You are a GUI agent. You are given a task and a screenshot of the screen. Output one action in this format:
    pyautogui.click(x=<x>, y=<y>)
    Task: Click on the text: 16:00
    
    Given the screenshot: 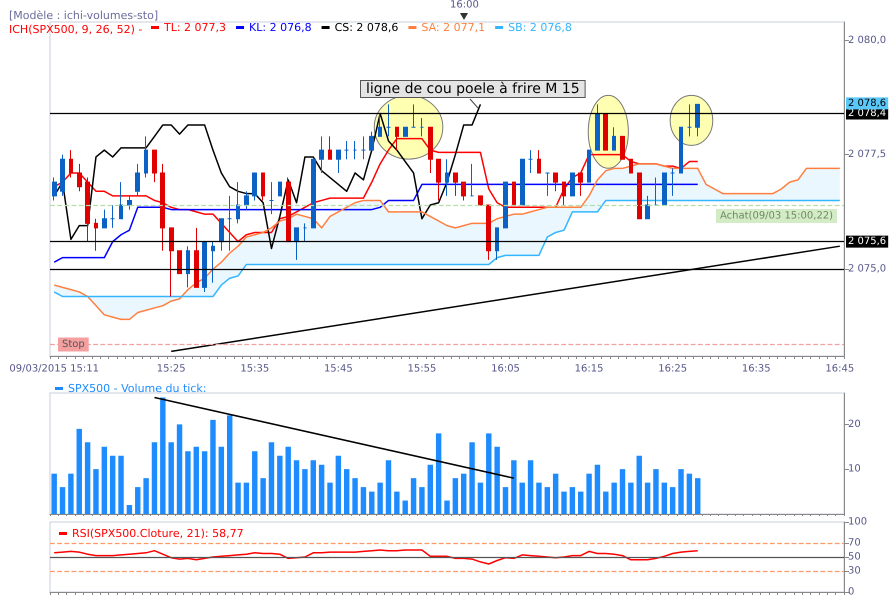 What is the action you would take?
    pyautogui.click(x=464, y=5)
    